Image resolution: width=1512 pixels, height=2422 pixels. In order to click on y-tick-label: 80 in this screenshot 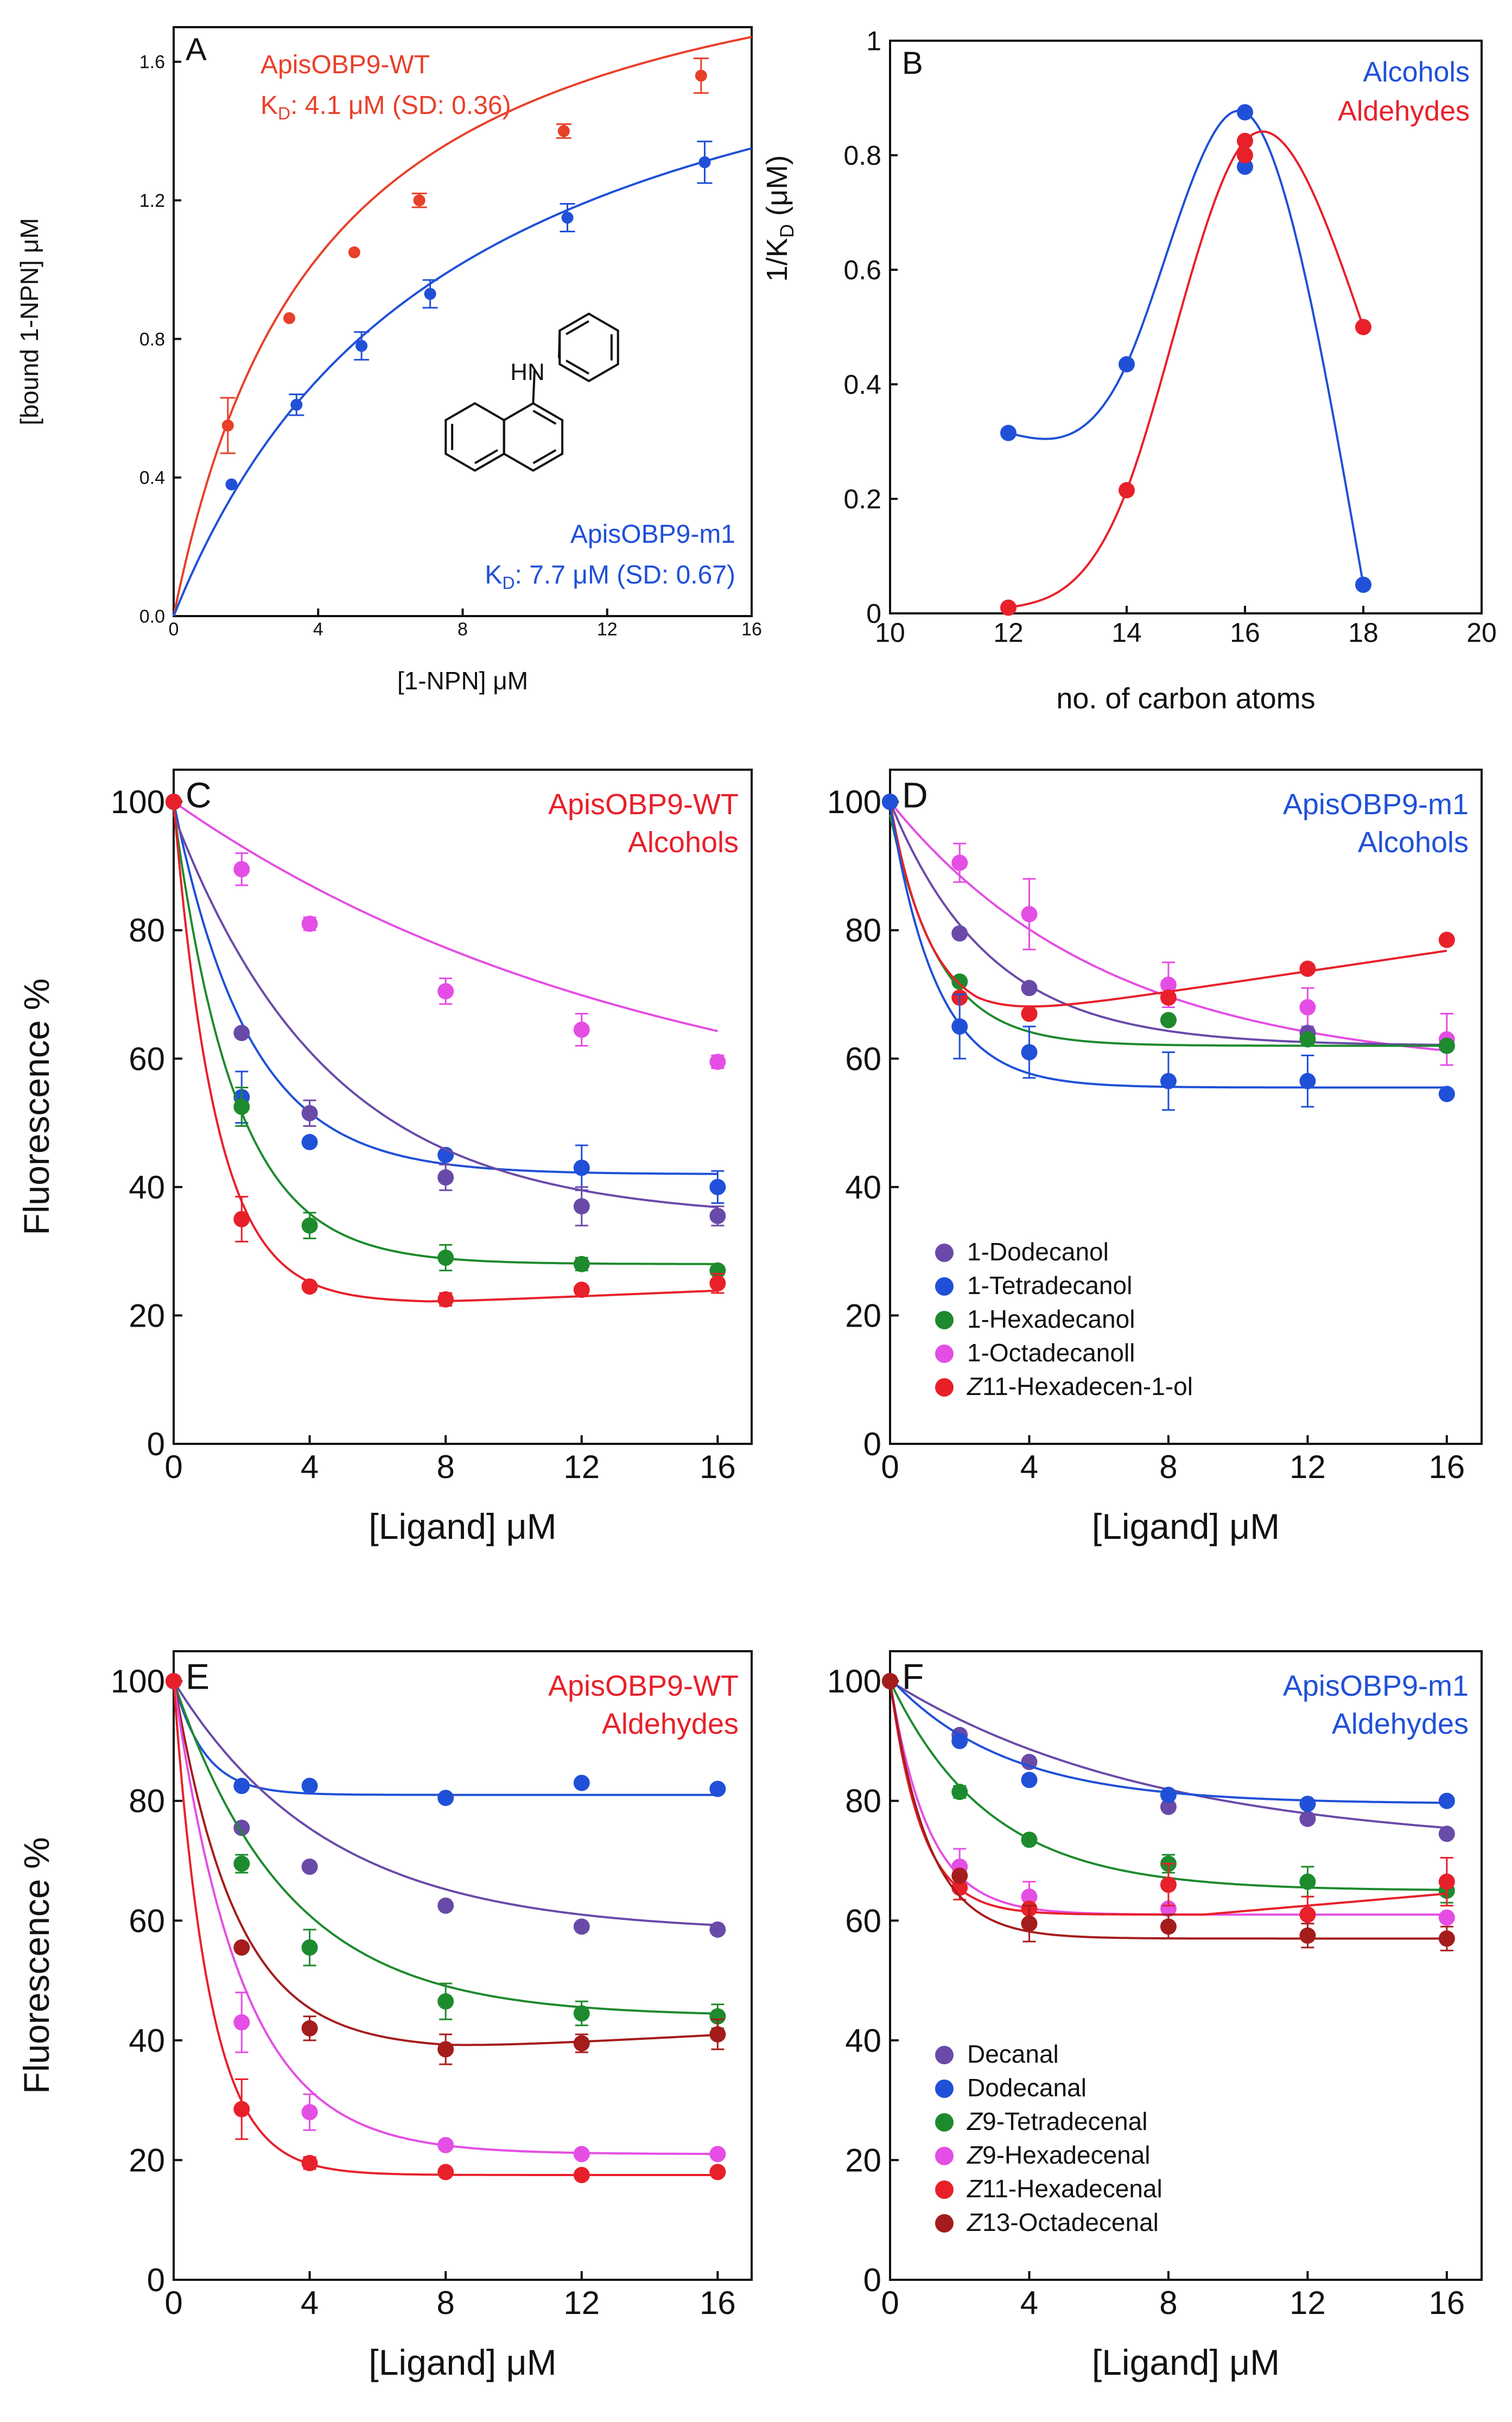, I will do `click(863, 1801)`.